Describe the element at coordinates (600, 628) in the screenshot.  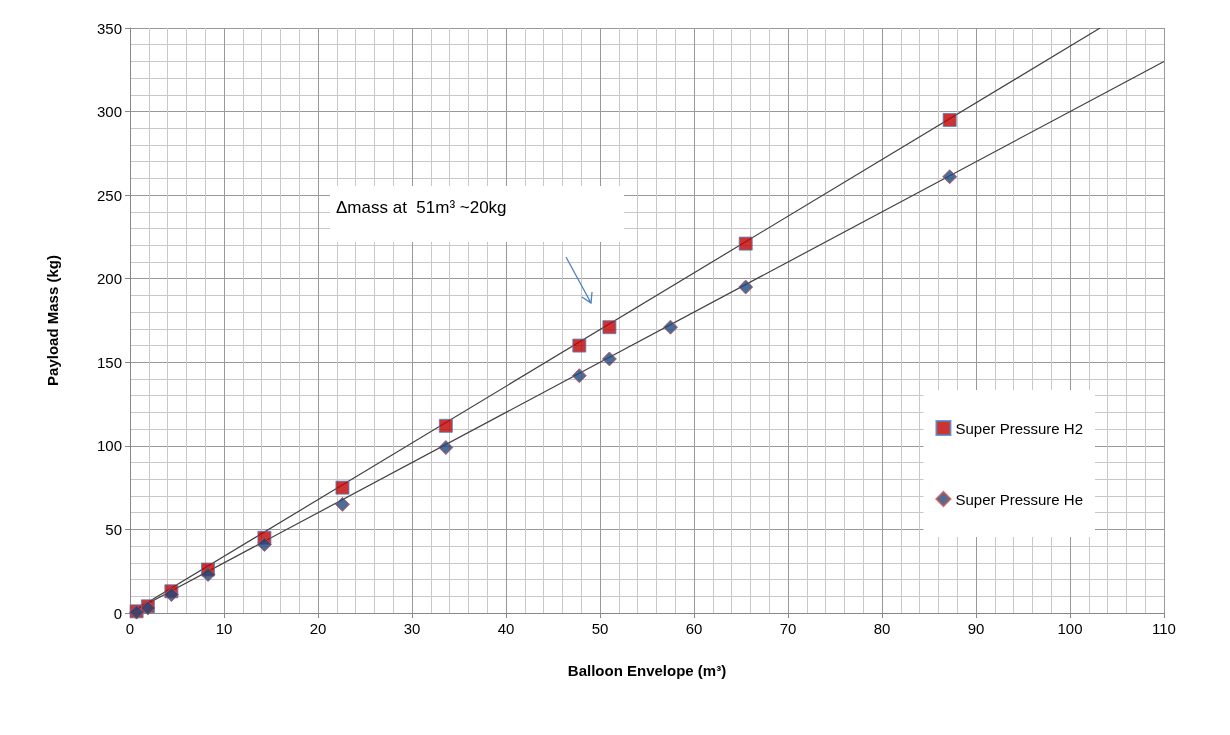
I see `x-tick-label: 50` at that location.